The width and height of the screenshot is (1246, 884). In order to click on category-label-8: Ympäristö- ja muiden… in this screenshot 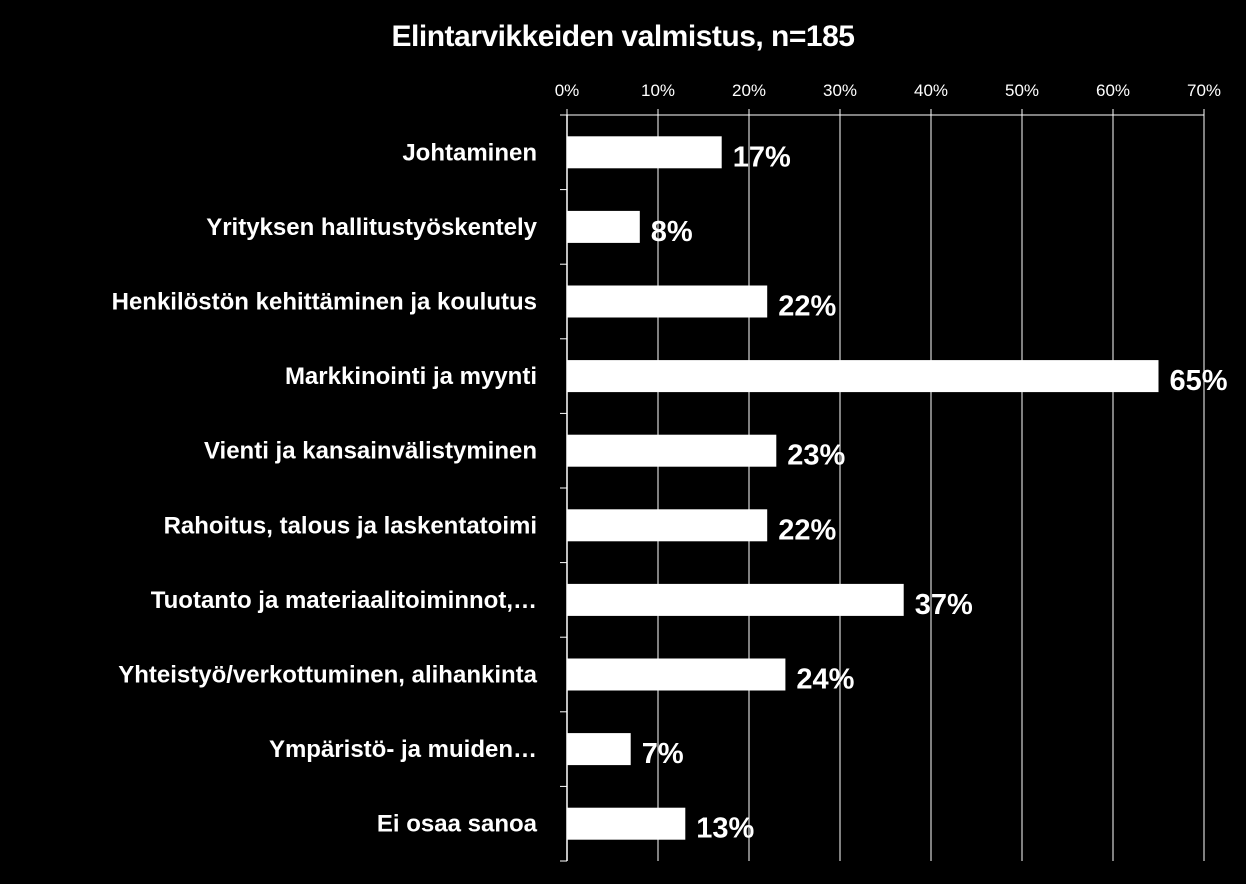, I will do `click(403, 749)`.